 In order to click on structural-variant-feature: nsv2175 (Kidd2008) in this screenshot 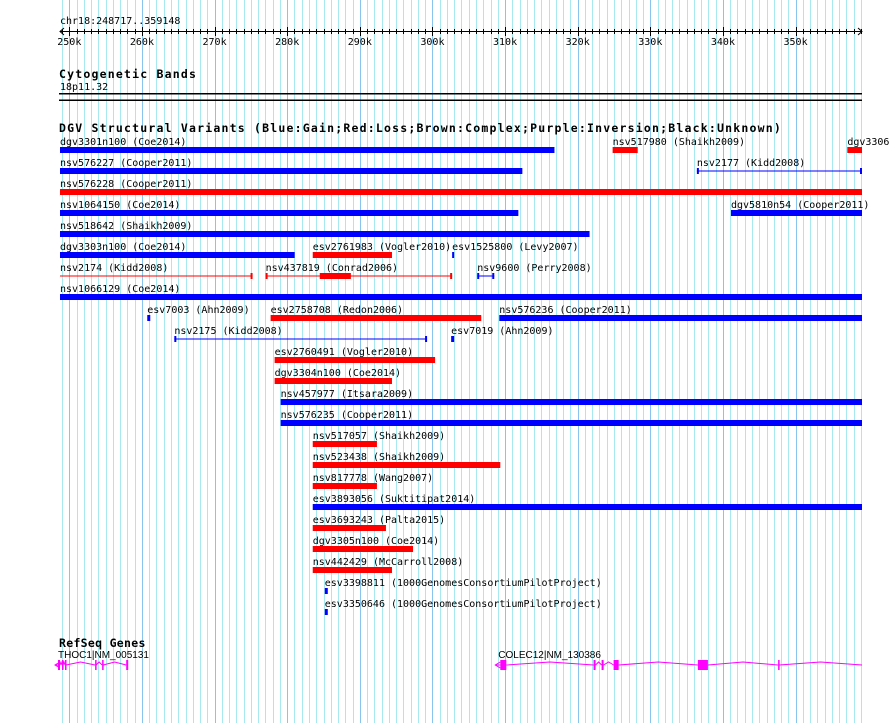, I will do `click(301, 334)`.